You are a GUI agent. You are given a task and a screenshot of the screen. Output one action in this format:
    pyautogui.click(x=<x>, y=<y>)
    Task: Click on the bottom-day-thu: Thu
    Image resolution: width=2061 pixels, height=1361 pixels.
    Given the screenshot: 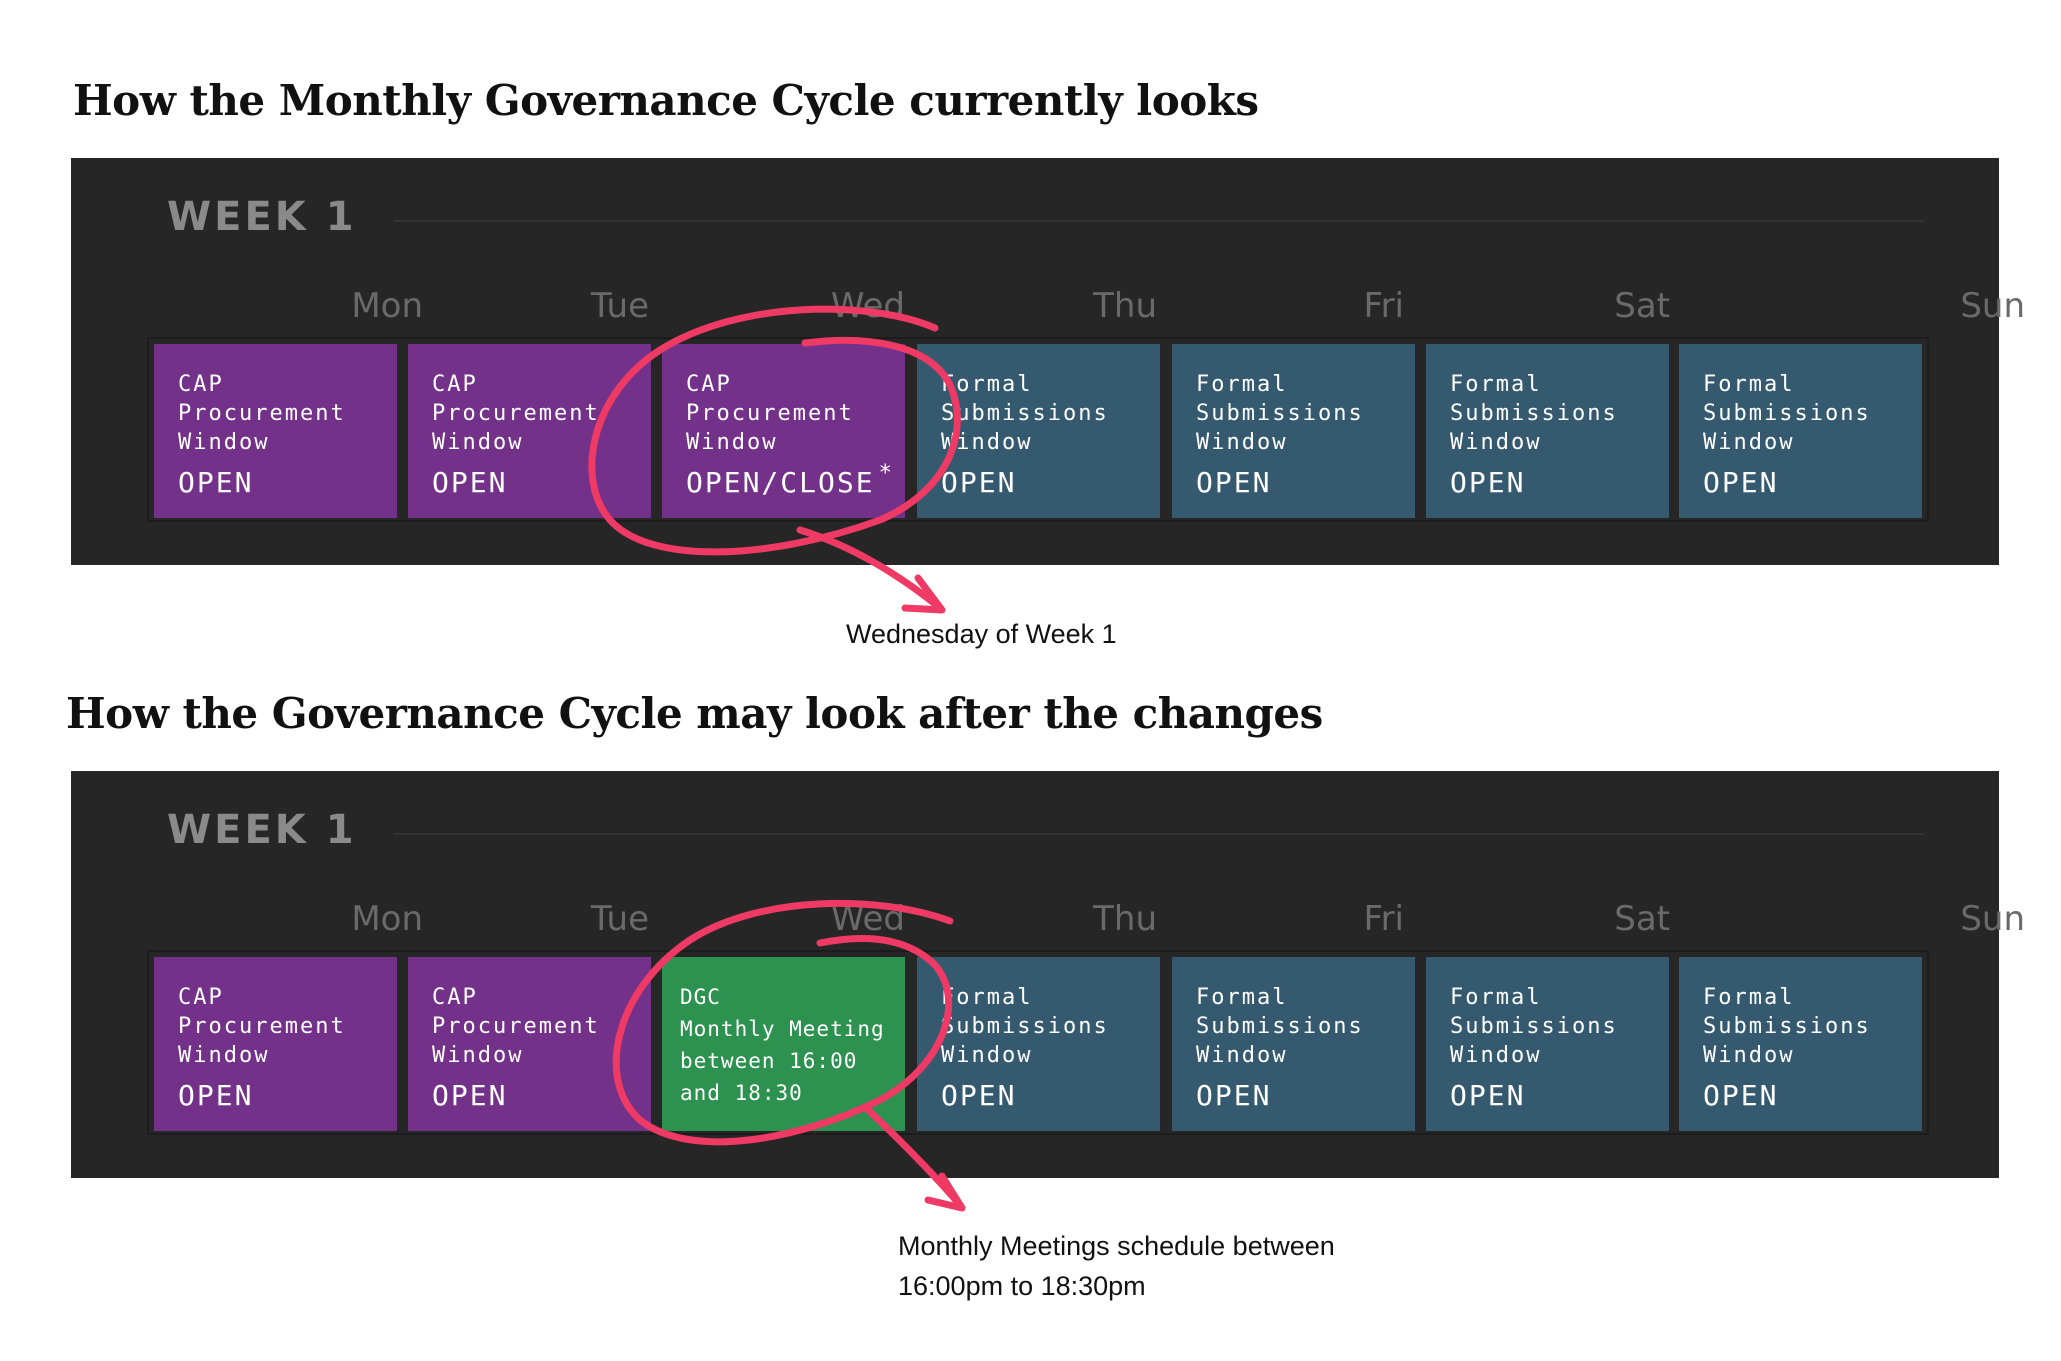 What is the action you would take?
    pyautogui.click(x=1125, y=919)
    